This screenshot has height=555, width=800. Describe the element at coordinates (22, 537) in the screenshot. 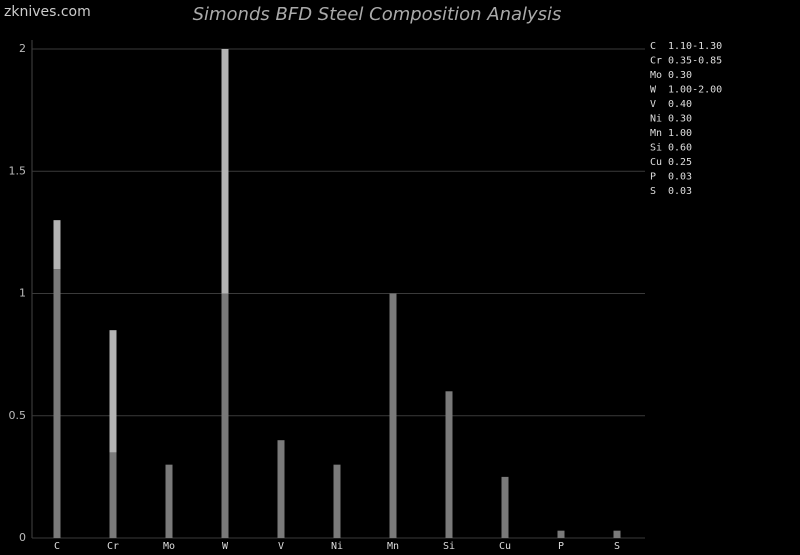

I see `y-tick-label: 0` at that location.